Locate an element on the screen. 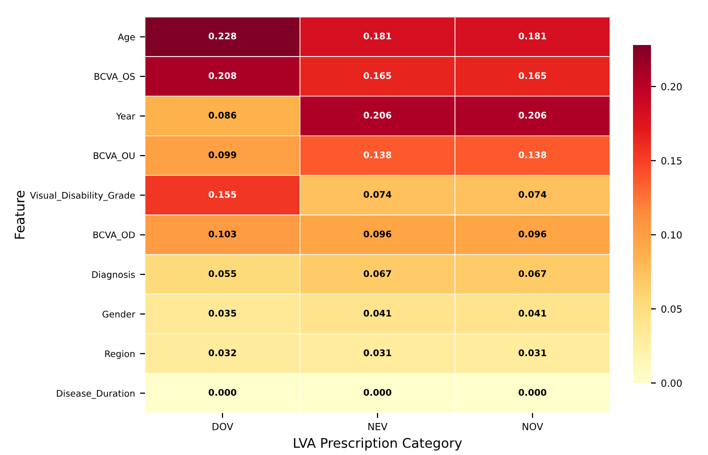  color-bar-label: 0.15 is located at coordinates (671, 160).